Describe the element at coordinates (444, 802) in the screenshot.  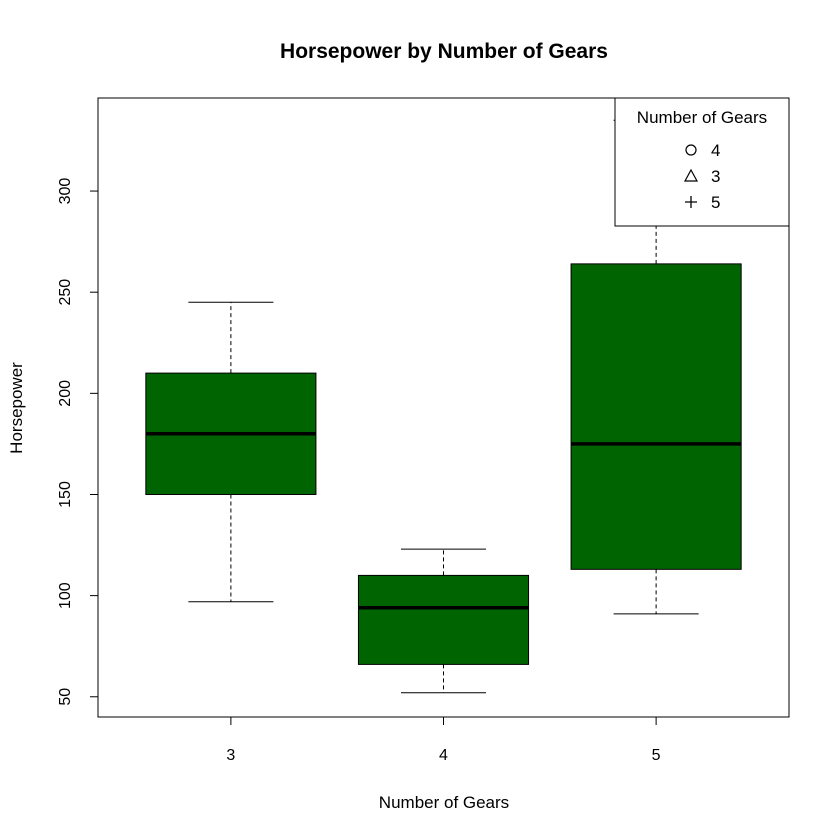
I see `x-axis-label: Number of Gears` at that location.